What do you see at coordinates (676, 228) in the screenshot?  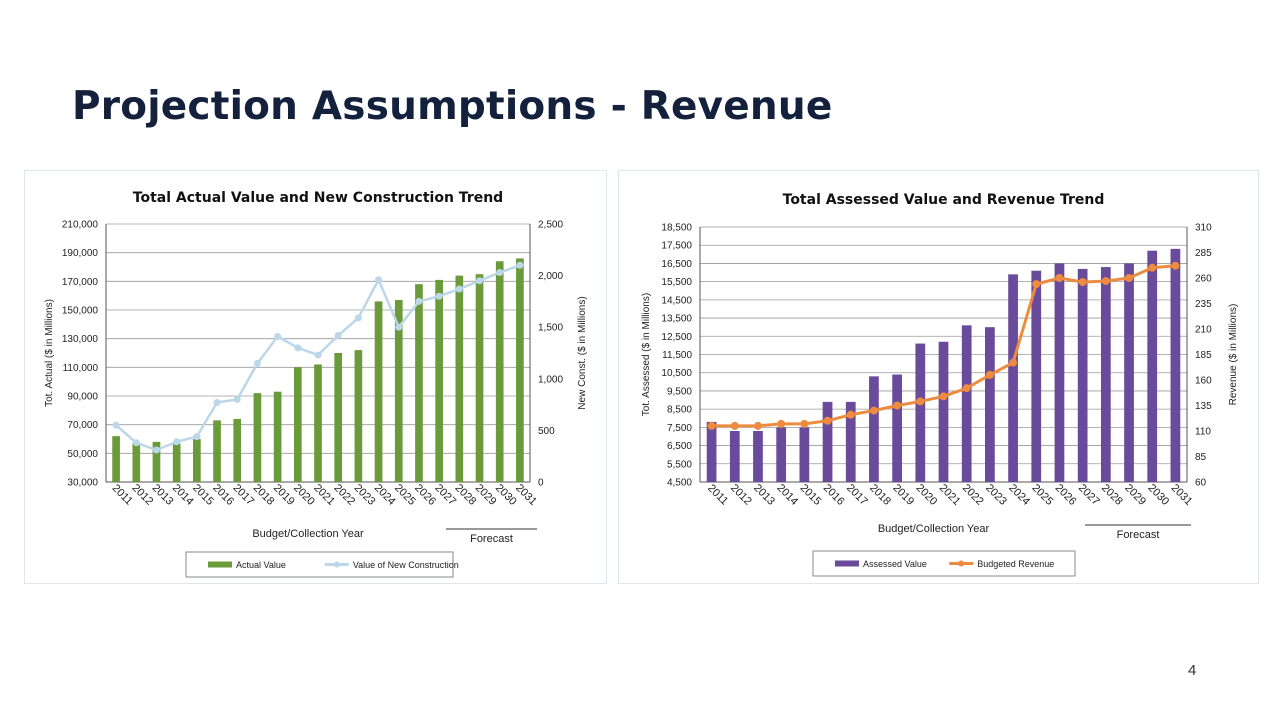 I see `y-tick-label: 18,500` at bounding box center [676, 228].